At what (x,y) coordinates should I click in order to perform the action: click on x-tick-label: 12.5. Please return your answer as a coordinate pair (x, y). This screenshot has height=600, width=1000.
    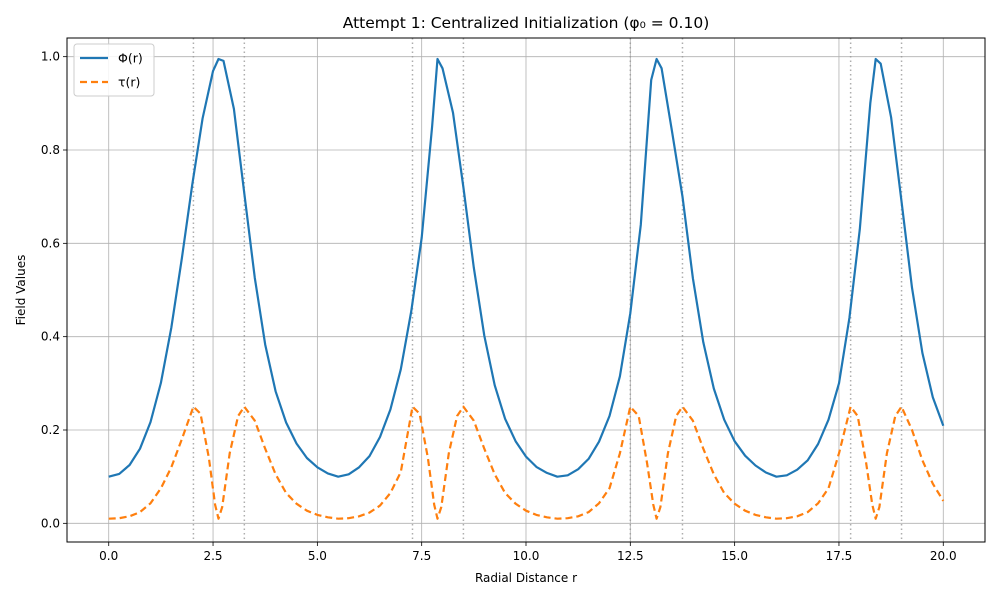
    Looking at the image, I should click on (630, 556).